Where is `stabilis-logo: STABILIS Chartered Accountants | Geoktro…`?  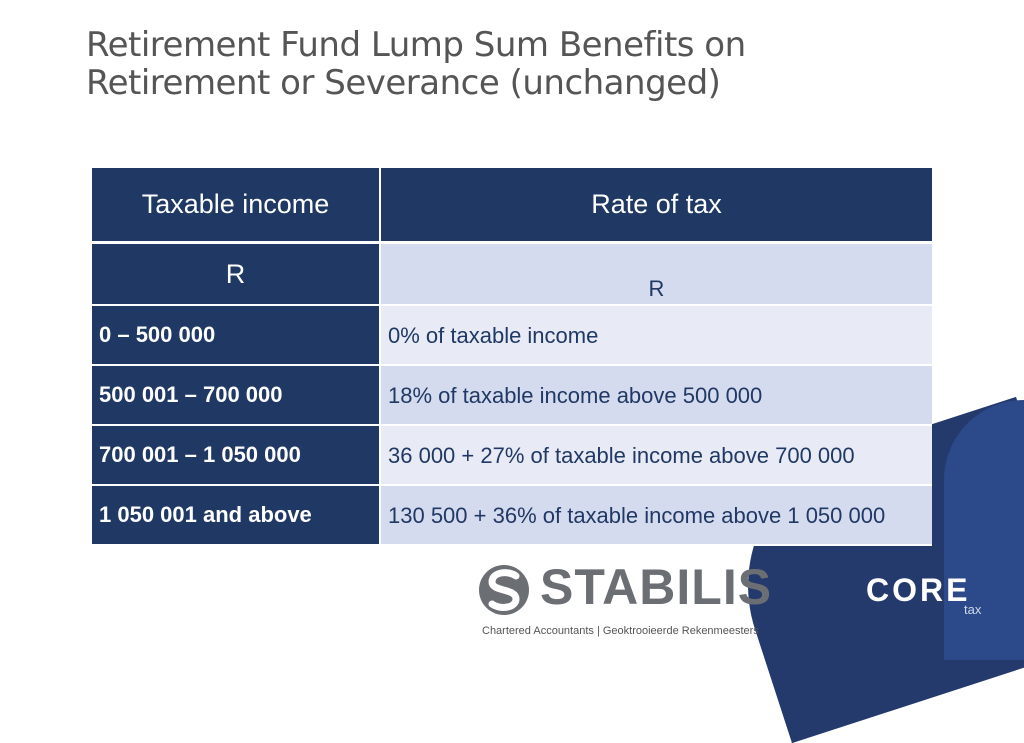
stabilis-logo: STABILIS Chartered Accountants | Geoktro… is located at coordinates (638, 599).